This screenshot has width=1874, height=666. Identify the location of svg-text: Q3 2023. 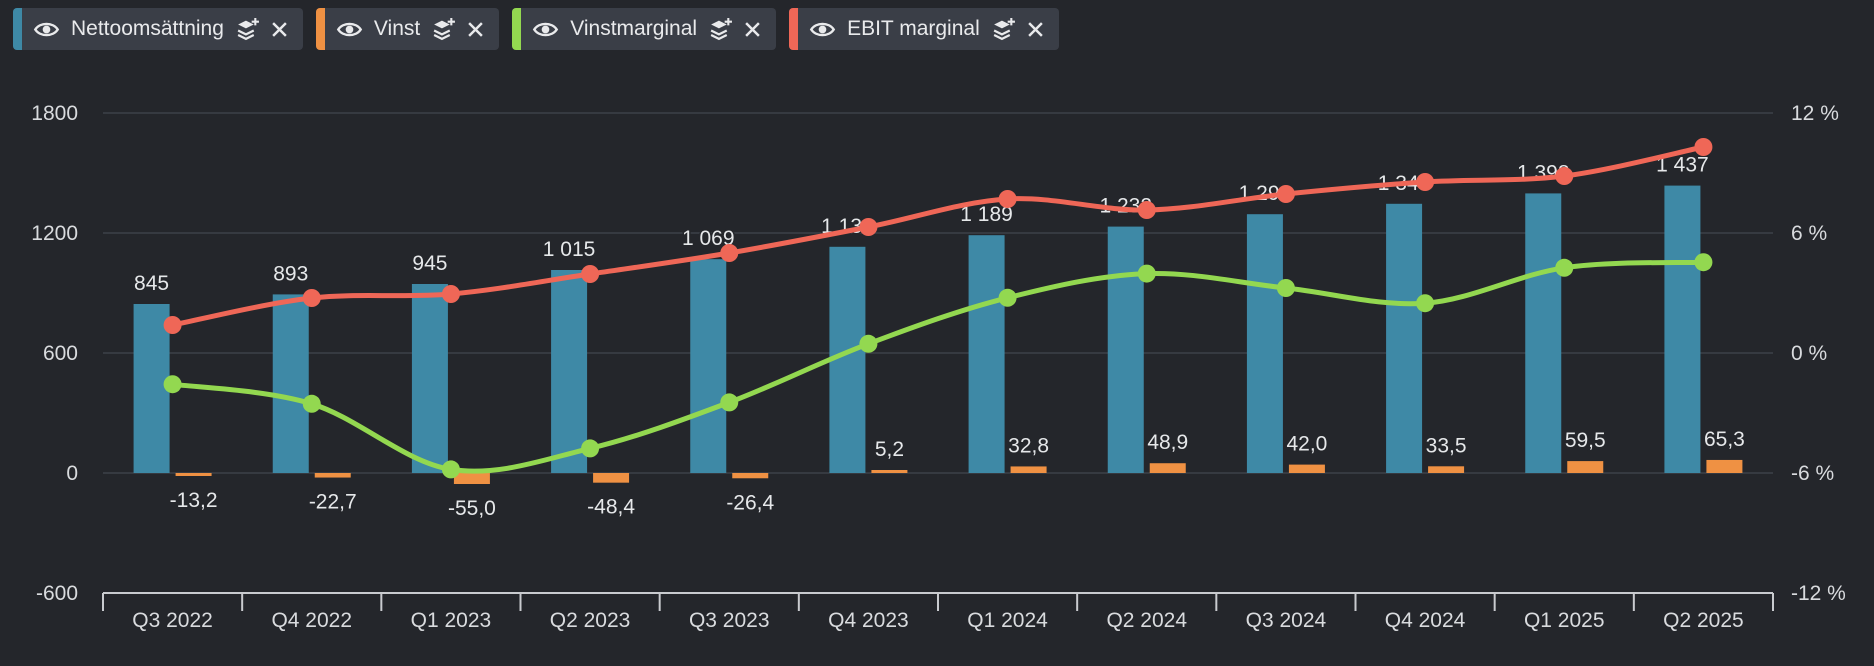
(729, 620).